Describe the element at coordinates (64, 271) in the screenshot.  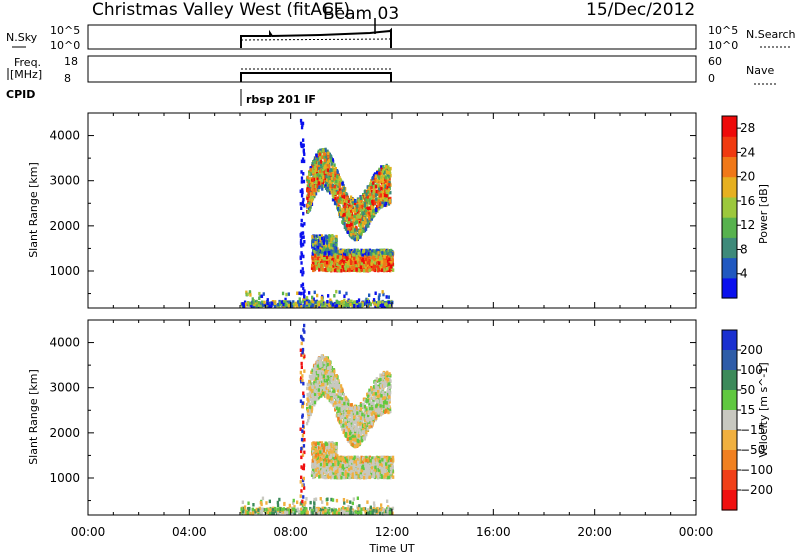
I see `y-tick-label: 1000` at that location.